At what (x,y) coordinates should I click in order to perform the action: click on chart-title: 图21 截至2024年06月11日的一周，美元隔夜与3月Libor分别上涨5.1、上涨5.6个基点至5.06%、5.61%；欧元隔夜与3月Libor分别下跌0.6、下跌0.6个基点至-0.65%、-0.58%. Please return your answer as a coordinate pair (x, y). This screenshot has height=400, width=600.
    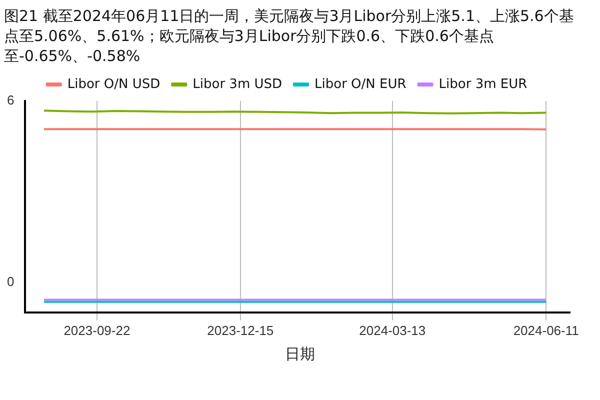
    Looking at the image, I should click on (289, 36).